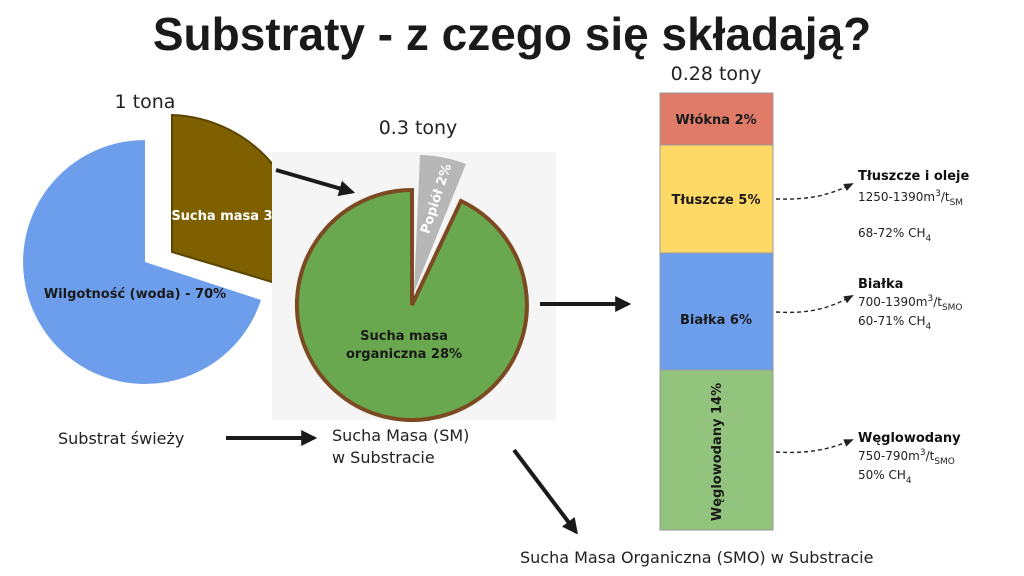 The width and height of the screenshot is (1024, 576). I want to click on detail-methane: 60-71% CH4, so click(895, 323).